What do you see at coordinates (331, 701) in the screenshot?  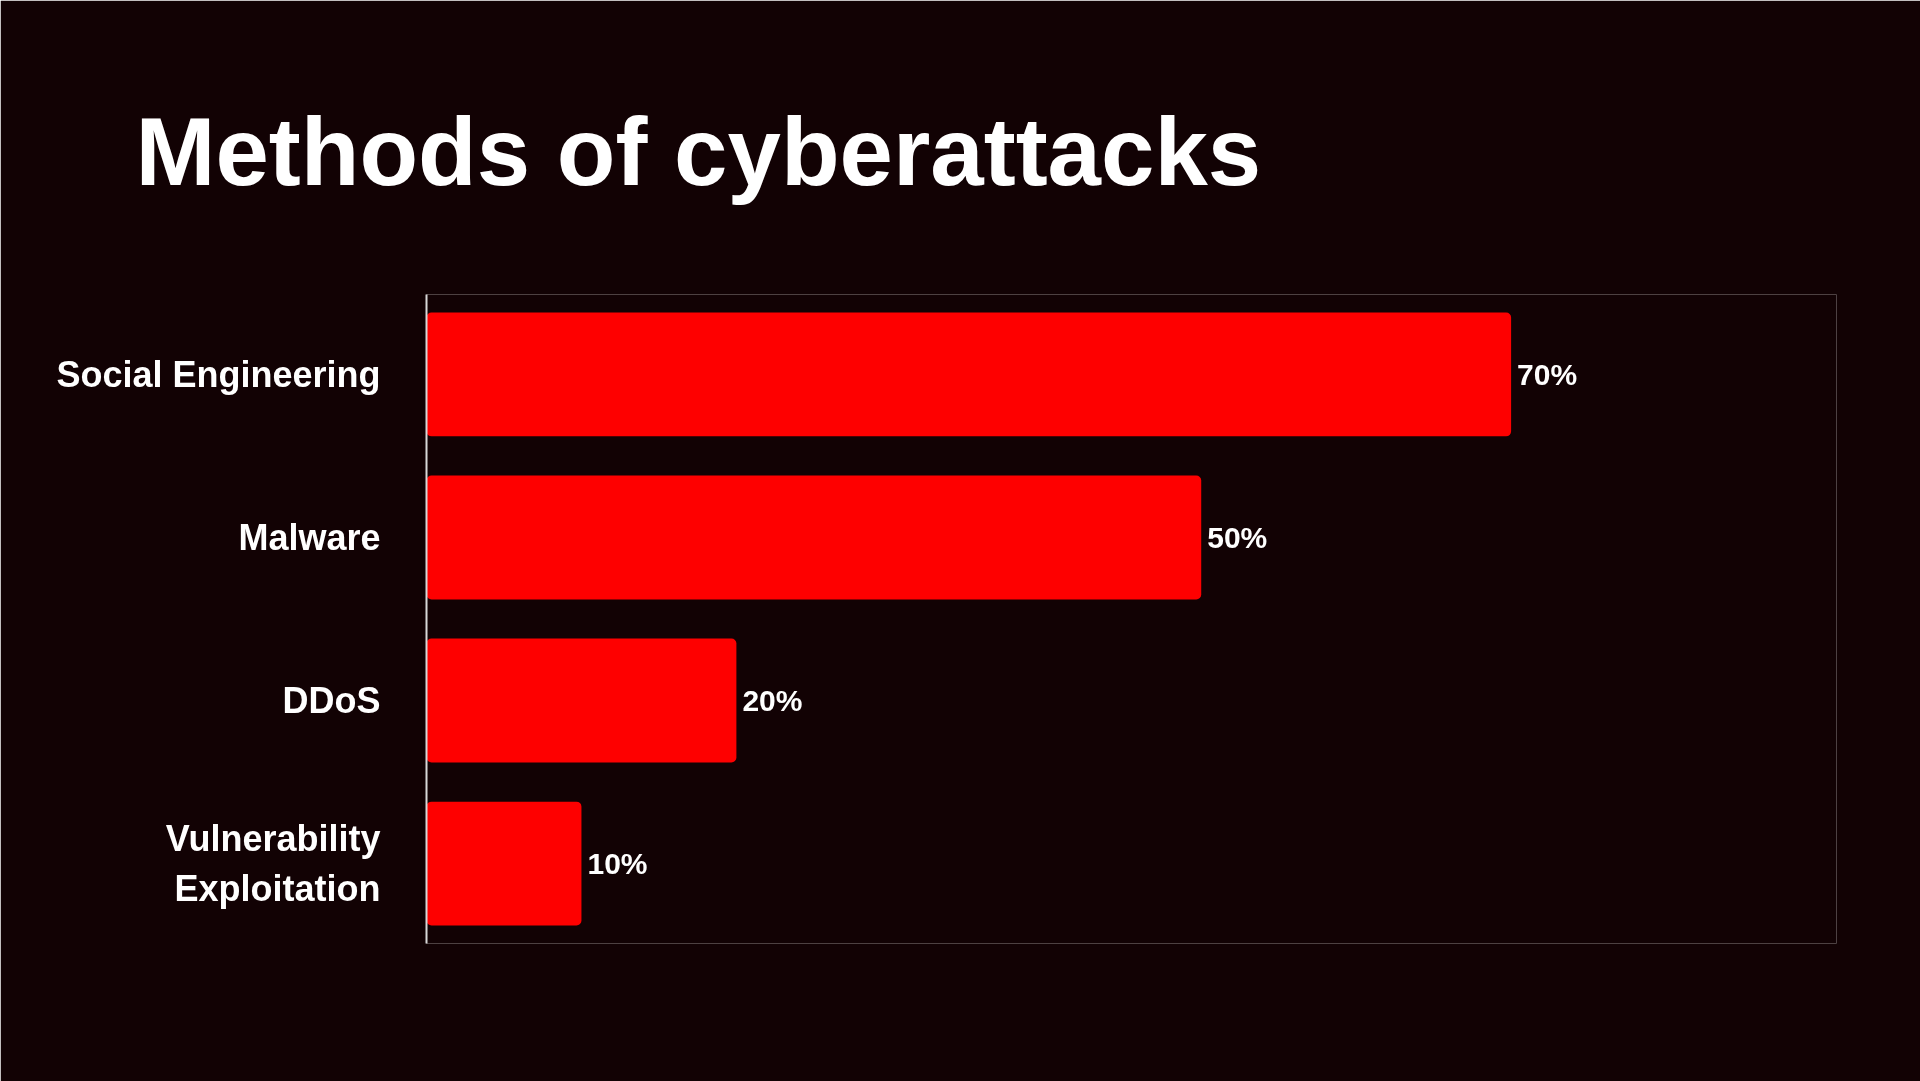 I see `y-tick-label: DDoS` at bounding box center [331, 701].